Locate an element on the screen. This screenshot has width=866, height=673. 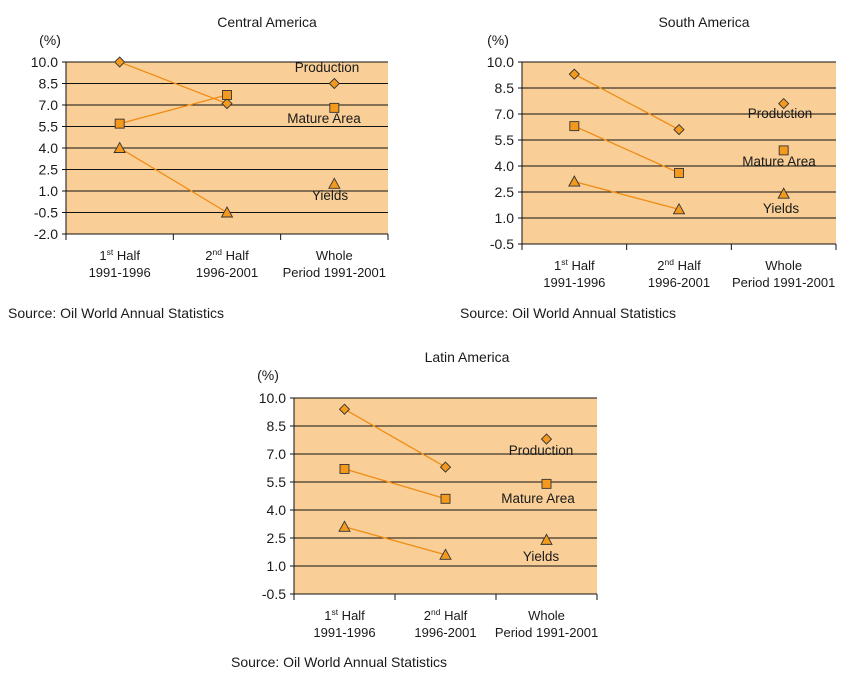
y-tick-label: -2.0 is located at coordinates (46, 234).